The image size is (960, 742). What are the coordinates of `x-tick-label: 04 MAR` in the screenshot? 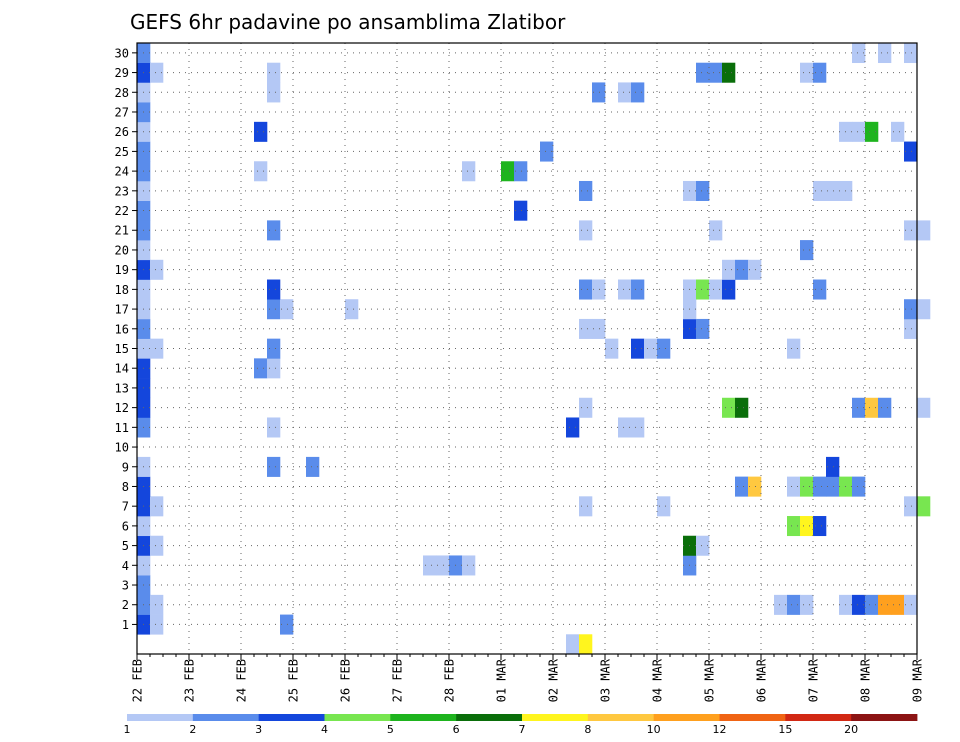 It's located at (658, 680).